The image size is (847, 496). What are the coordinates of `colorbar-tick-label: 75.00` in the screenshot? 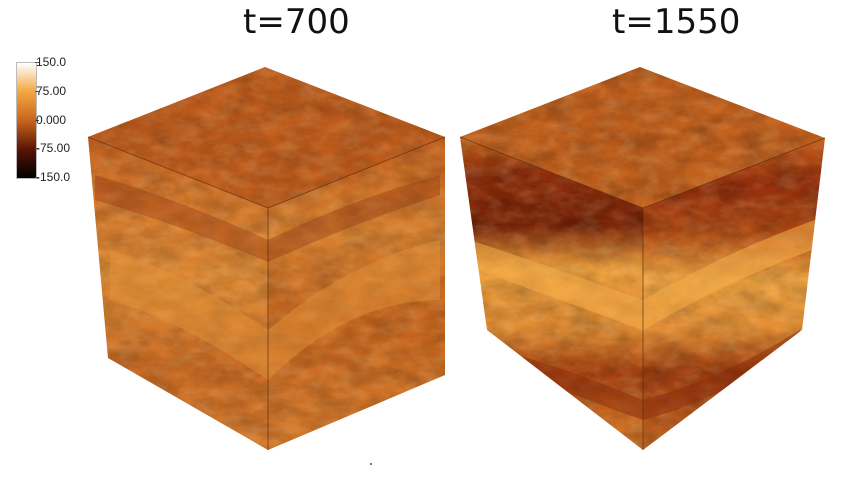 It's located at (51, 91).